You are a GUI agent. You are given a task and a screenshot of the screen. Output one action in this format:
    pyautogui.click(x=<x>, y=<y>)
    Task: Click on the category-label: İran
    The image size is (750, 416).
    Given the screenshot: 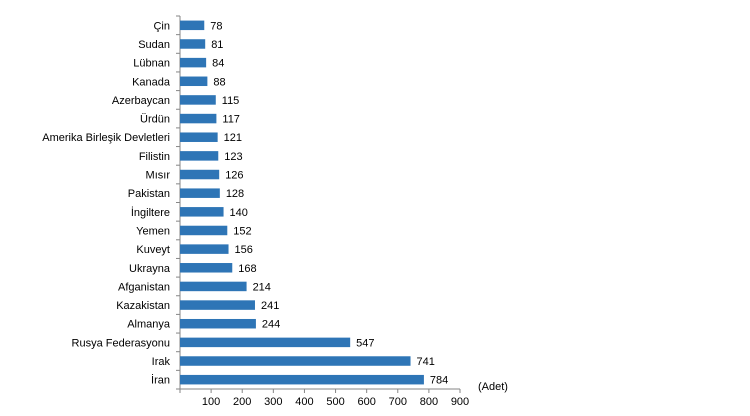 What is the action you would take?
    pyautogui.click(x=160, y=380)
    